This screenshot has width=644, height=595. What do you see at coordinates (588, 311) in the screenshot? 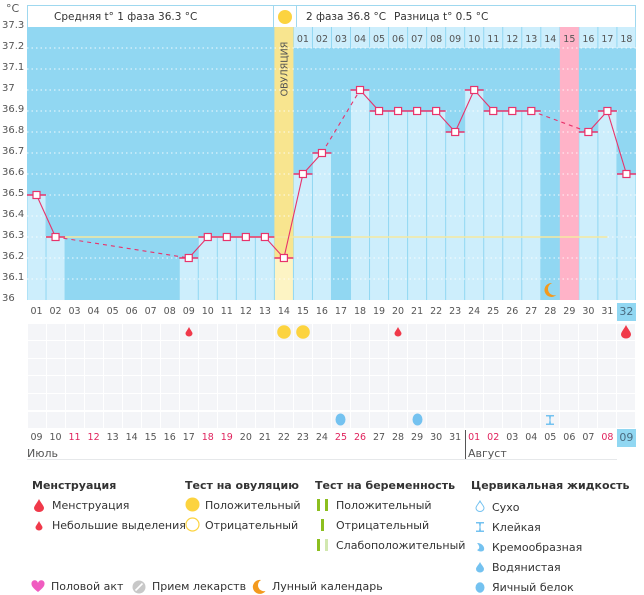
I see `cycle-day-label: 30` at bounding box center [588, 311].